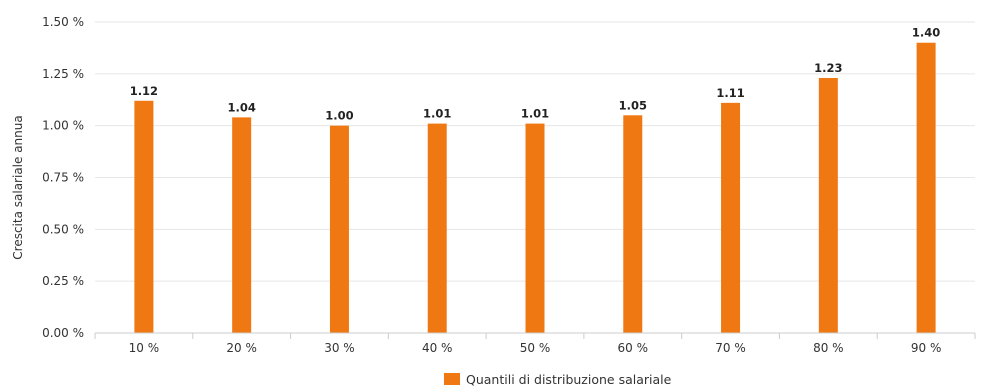 The height and width of the screenshot is (387, 991). What do you see at coordinates (63, 74) in the screenshot?
I see `y-tick-label: 1.25 %` at bounding box center [63, 74].